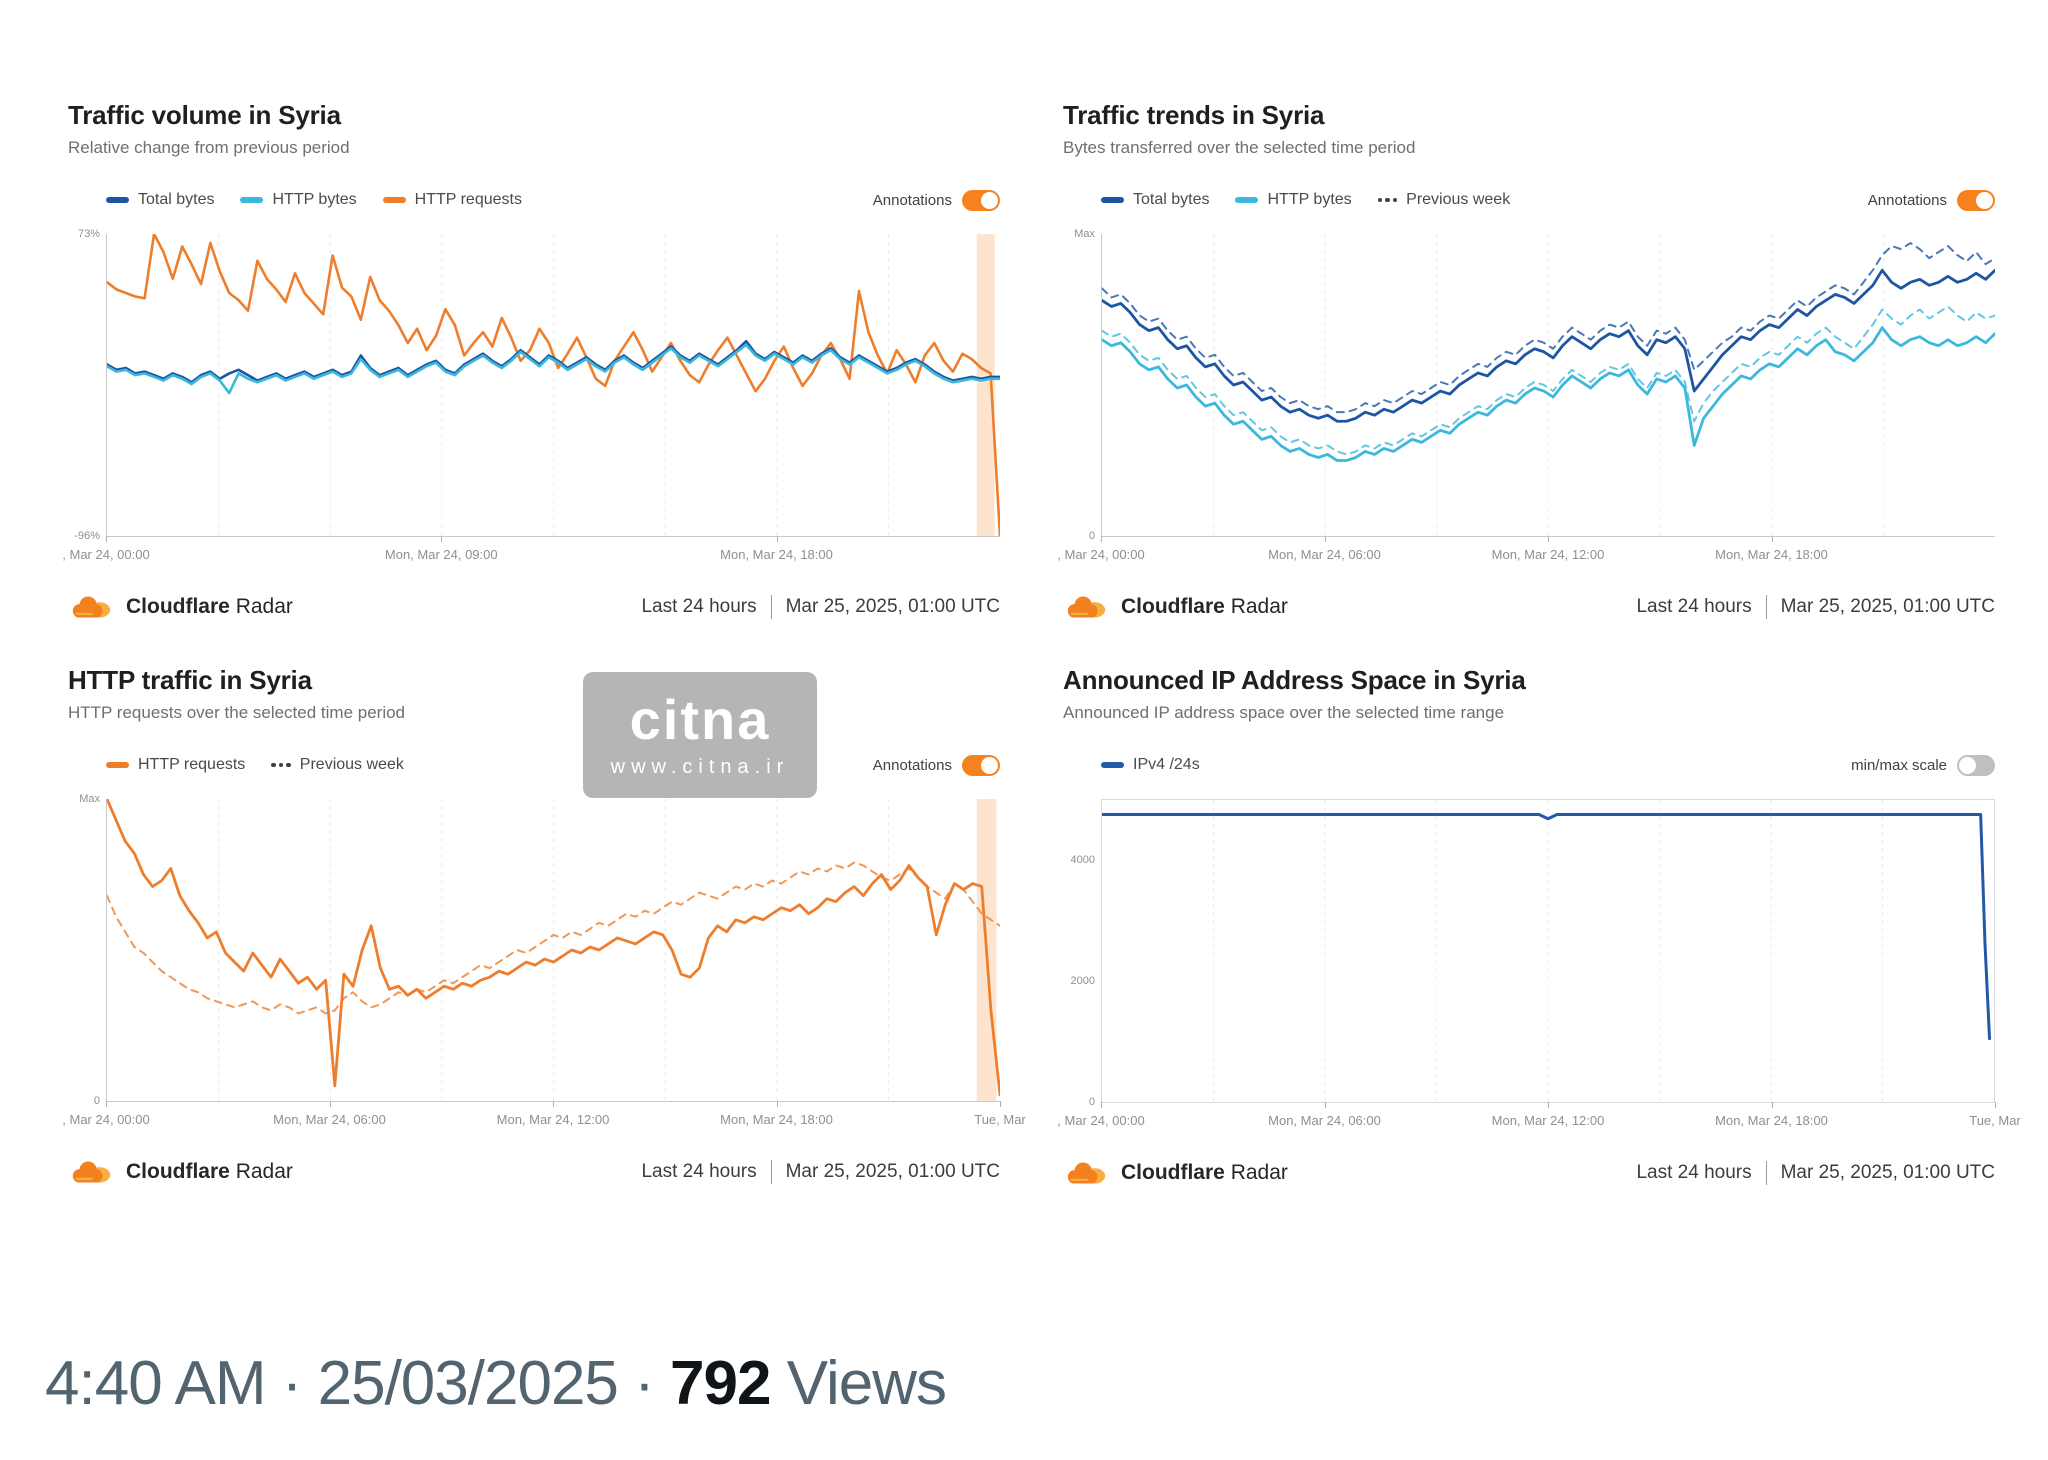  I want to click on legend-swatch-http-requests, so click(394, 200).